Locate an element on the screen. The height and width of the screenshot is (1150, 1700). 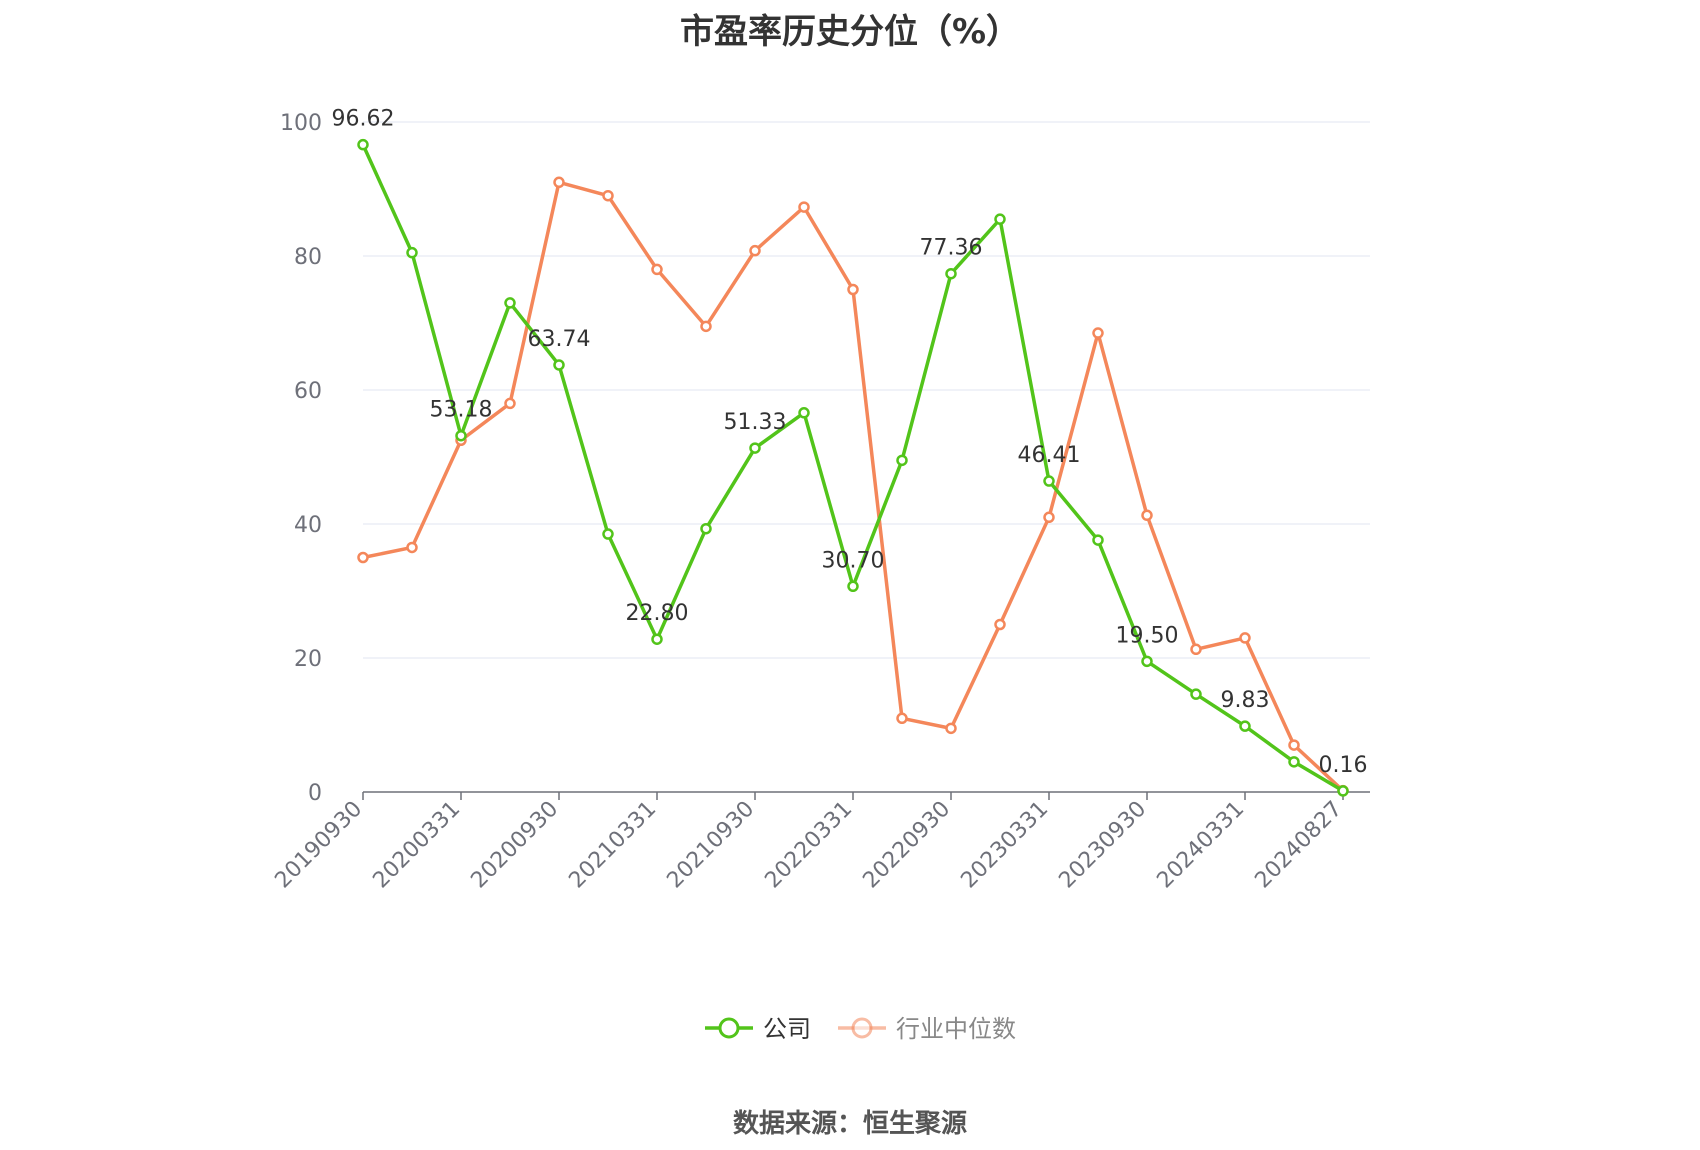
data-label: 51.33 is located at coordinates (755, 422).